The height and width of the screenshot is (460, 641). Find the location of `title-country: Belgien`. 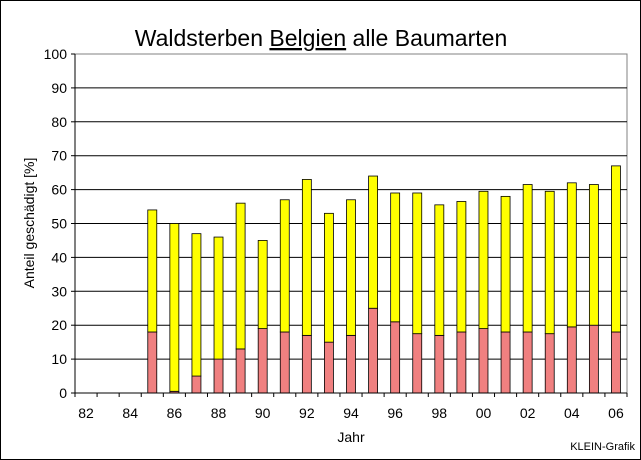

title-country: Belgien is located at coordinates (307, 38).